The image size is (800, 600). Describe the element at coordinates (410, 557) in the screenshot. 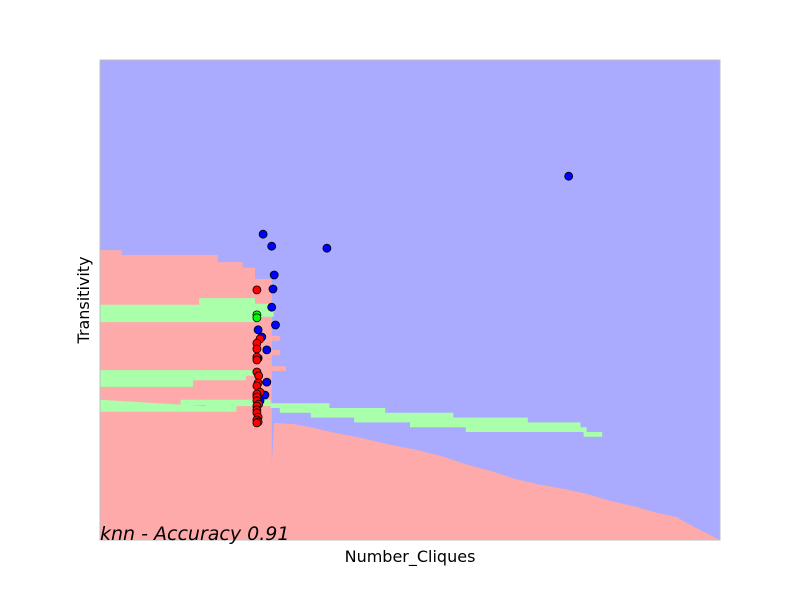

I see `x-axis-label: Number_Cliques` at that location.